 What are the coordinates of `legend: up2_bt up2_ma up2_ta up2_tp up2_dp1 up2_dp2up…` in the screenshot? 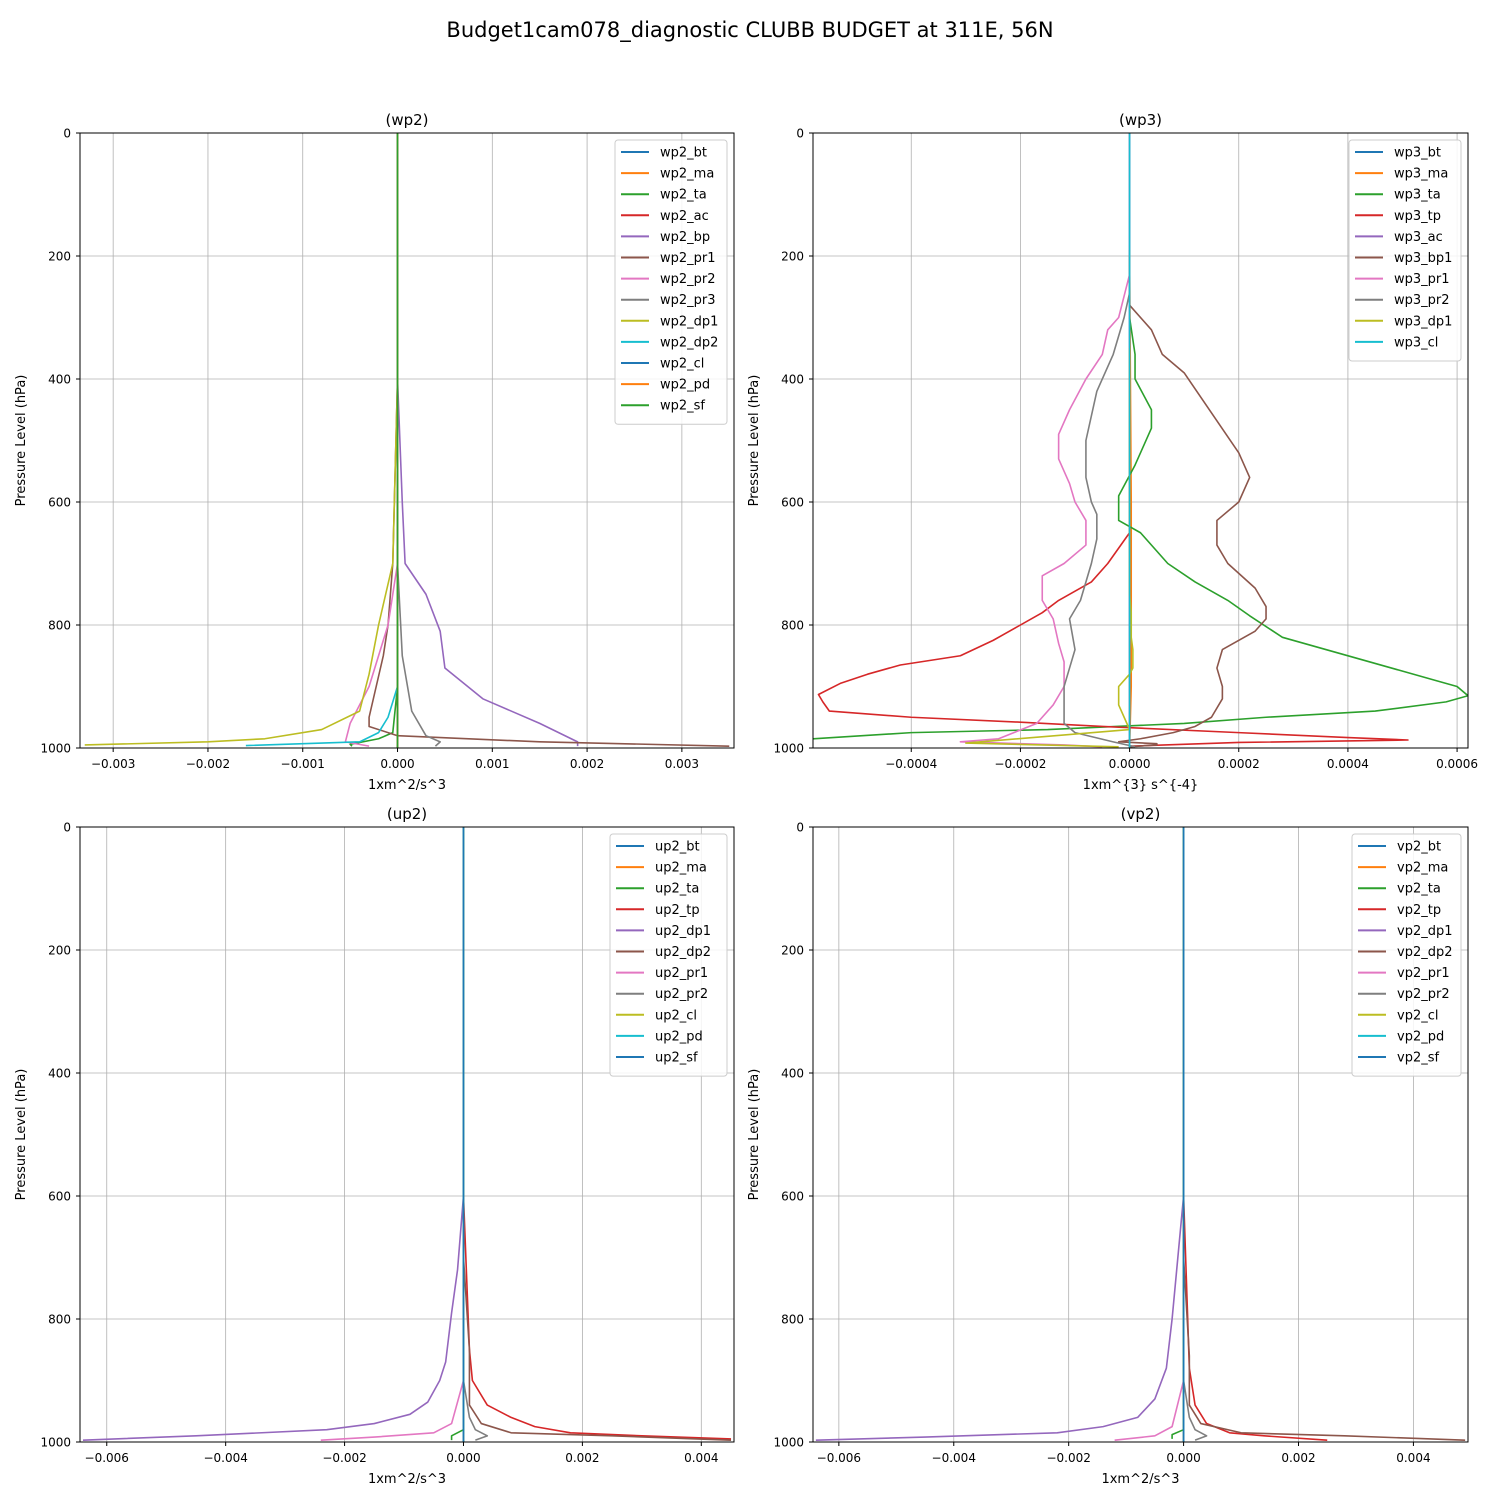 It's located at (668, 955).